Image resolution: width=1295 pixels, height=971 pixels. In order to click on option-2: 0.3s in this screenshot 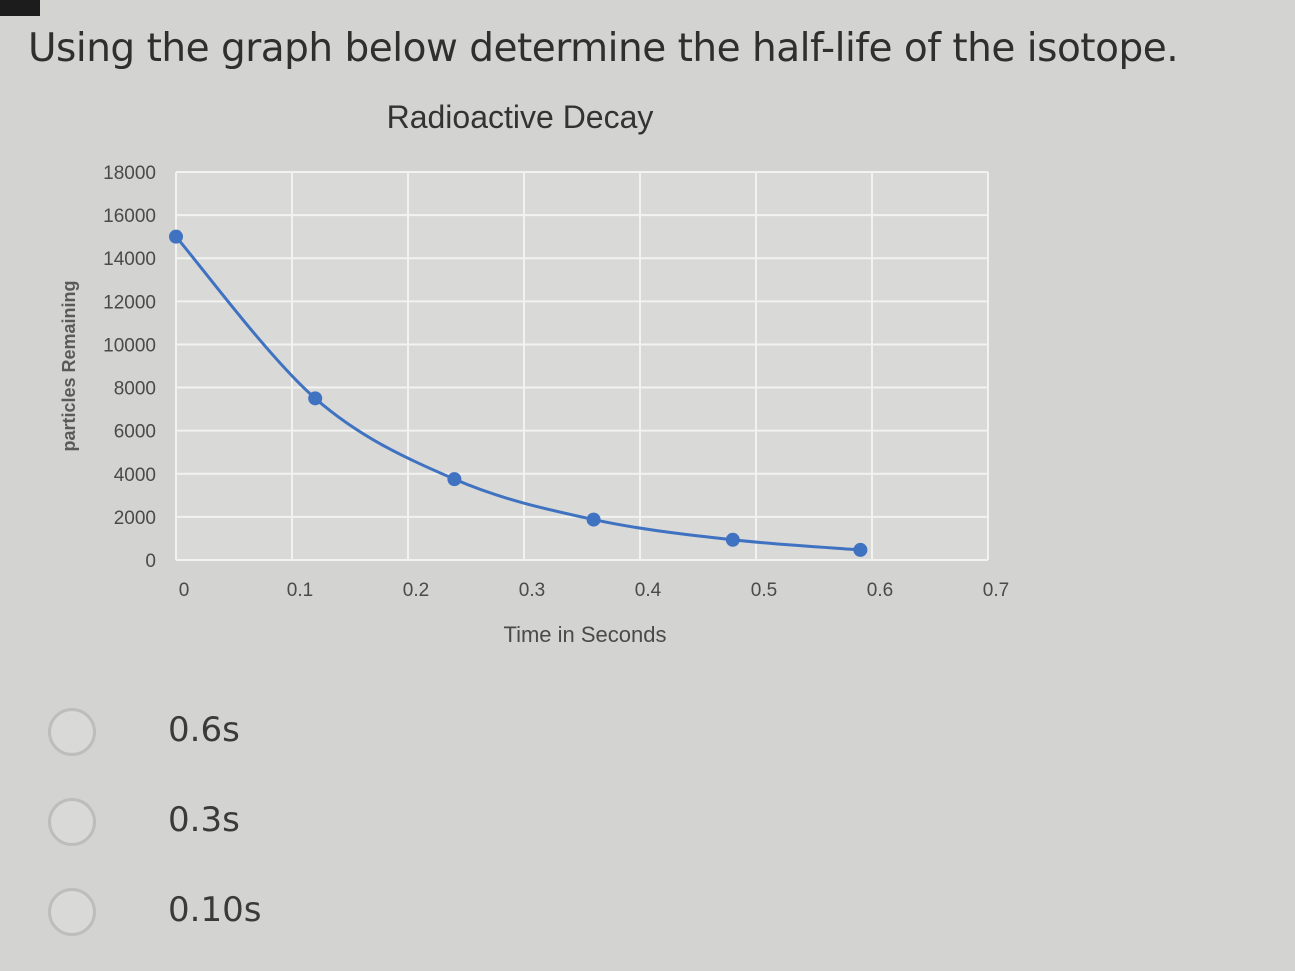, I will do `click(300, 823)`.